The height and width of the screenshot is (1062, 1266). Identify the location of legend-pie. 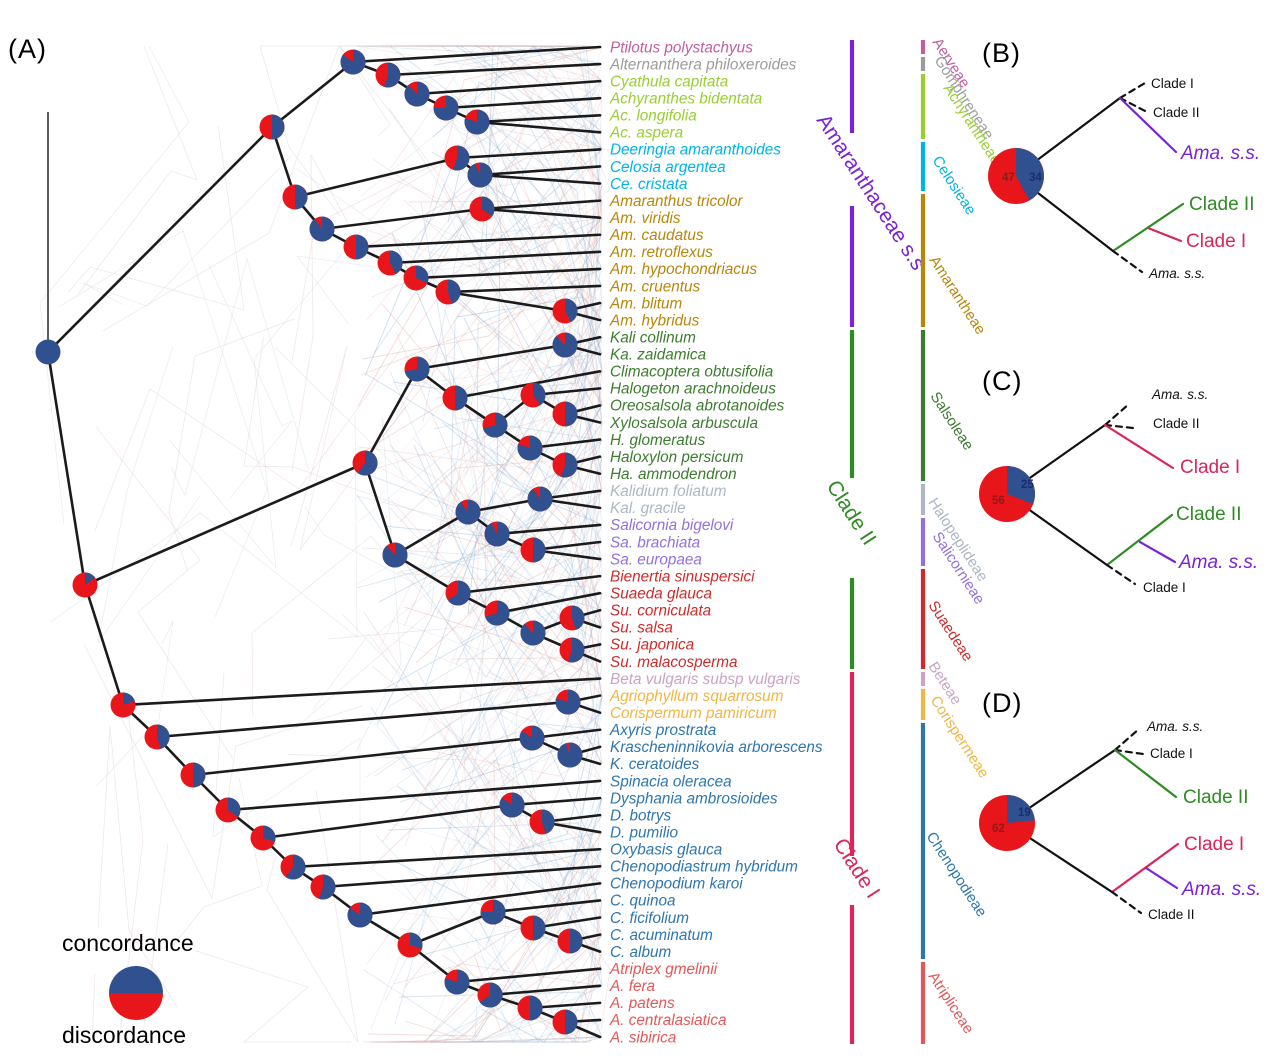
(136, 993).